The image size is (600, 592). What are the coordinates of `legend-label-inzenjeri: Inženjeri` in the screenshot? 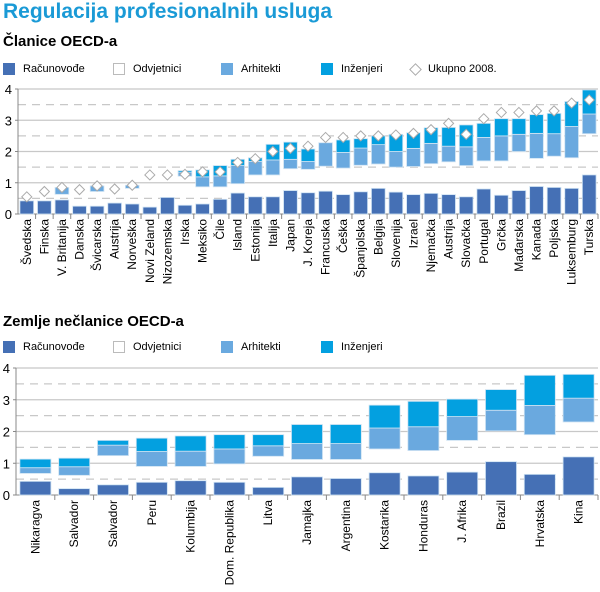 It's located at (362, 69).